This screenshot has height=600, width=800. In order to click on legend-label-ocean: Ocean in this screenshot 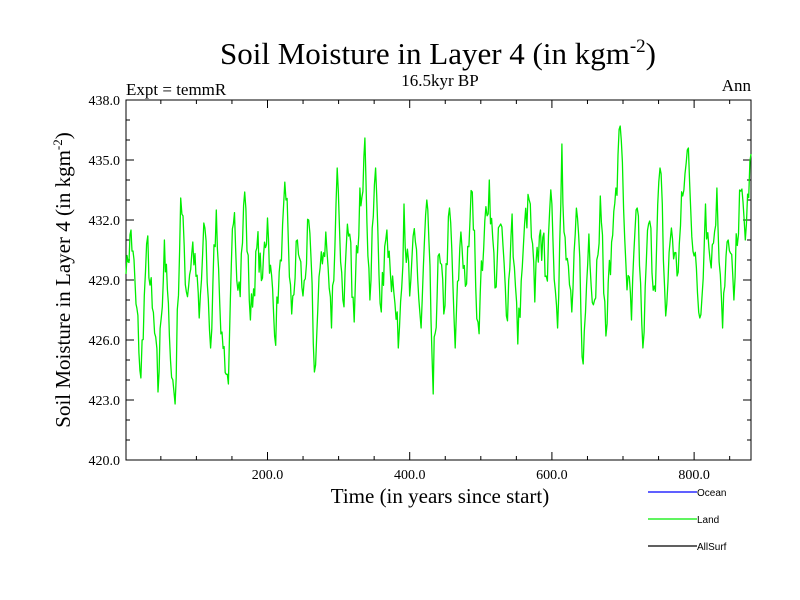, I will do `click(711, 493)`.